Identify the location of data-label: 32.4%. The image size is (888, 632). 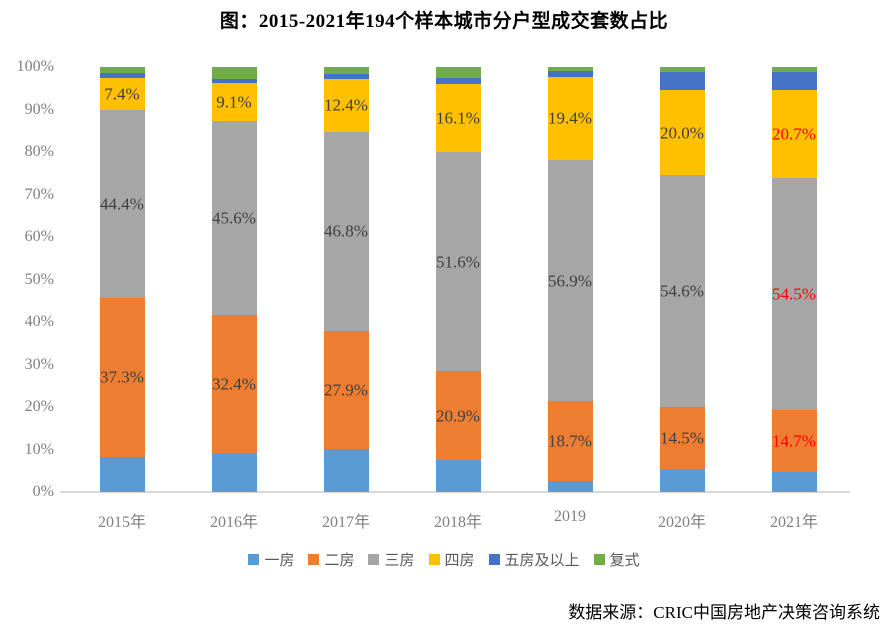
(234, 384).